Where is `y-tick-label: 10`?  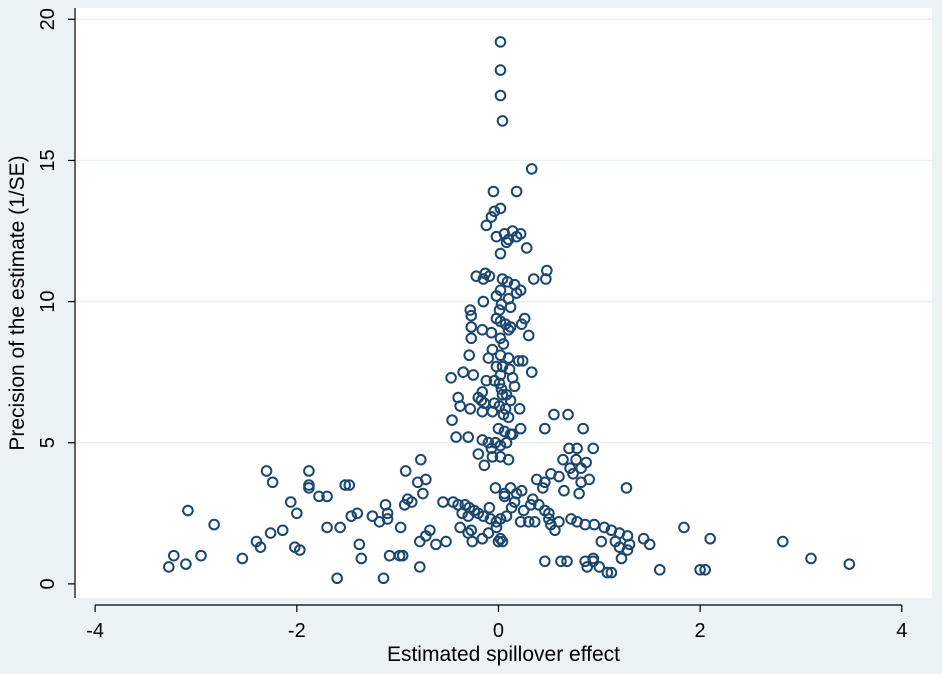 y-tick-label: 10 is located at coordinates (48, 301).